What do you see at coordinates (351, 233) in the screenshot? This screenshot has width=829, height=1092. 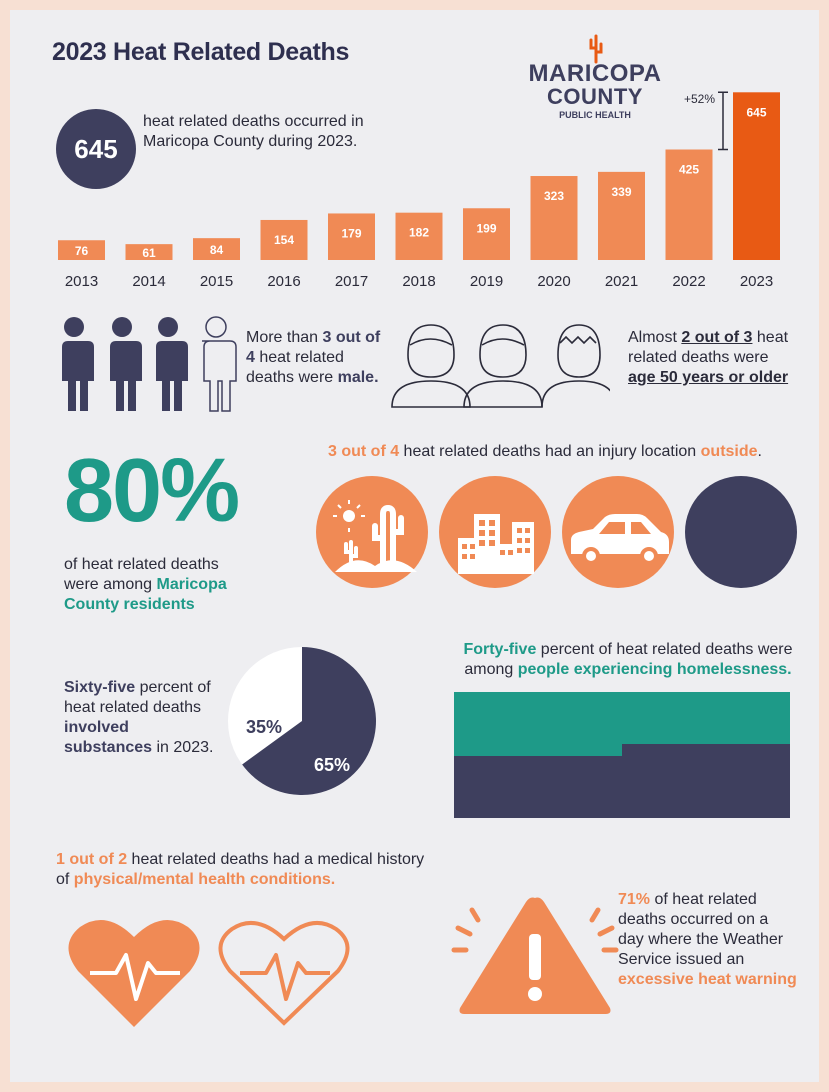 I see `bar-value-label: 179` at bounding box center [351, 233].